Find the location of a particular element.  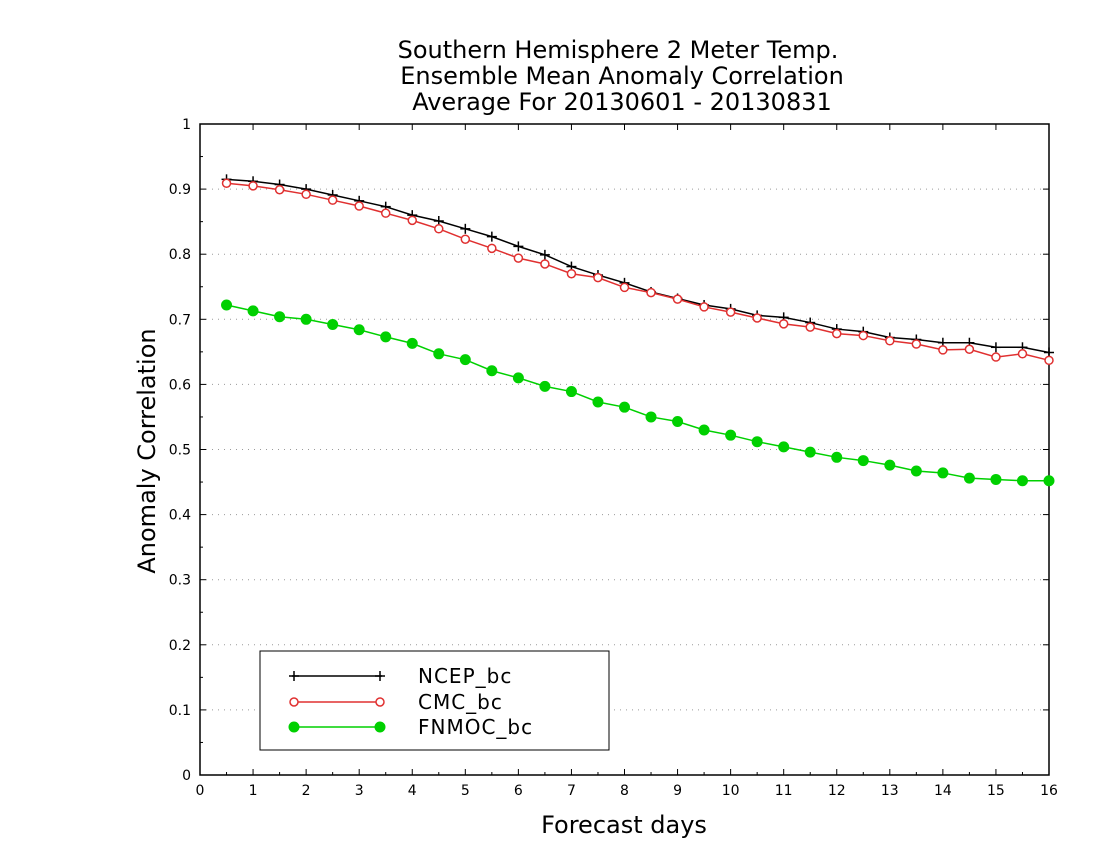

legend-marker-end-ncep-bc is located at coordinates (380, 676).